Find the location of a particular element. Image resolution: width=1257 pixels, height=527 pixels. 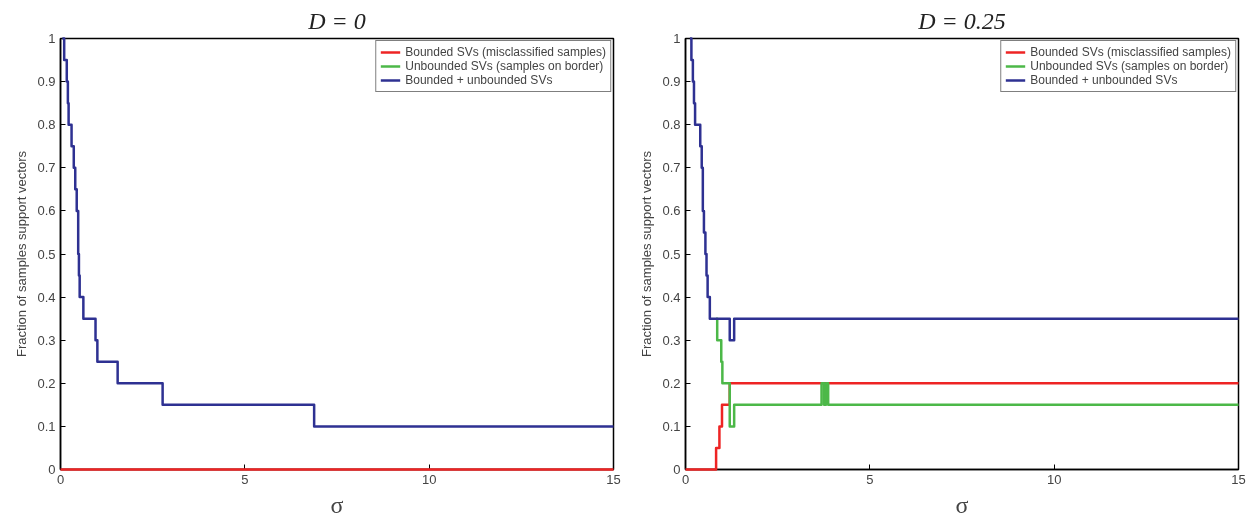

chart-title: D = 0.25 is located at coordinates (961, 20).